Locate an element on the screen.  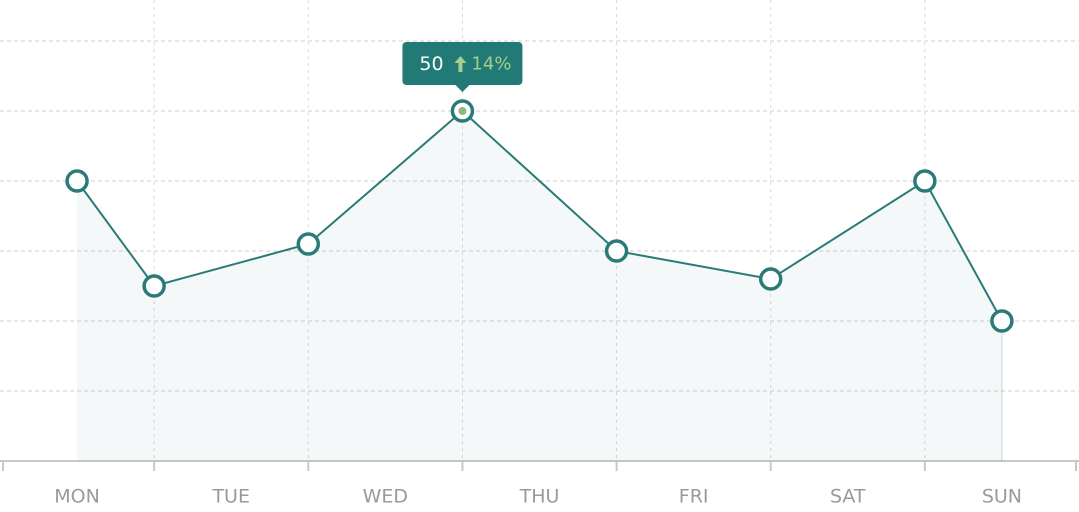
tooltip-pointer is located at coordinates (462, 88).